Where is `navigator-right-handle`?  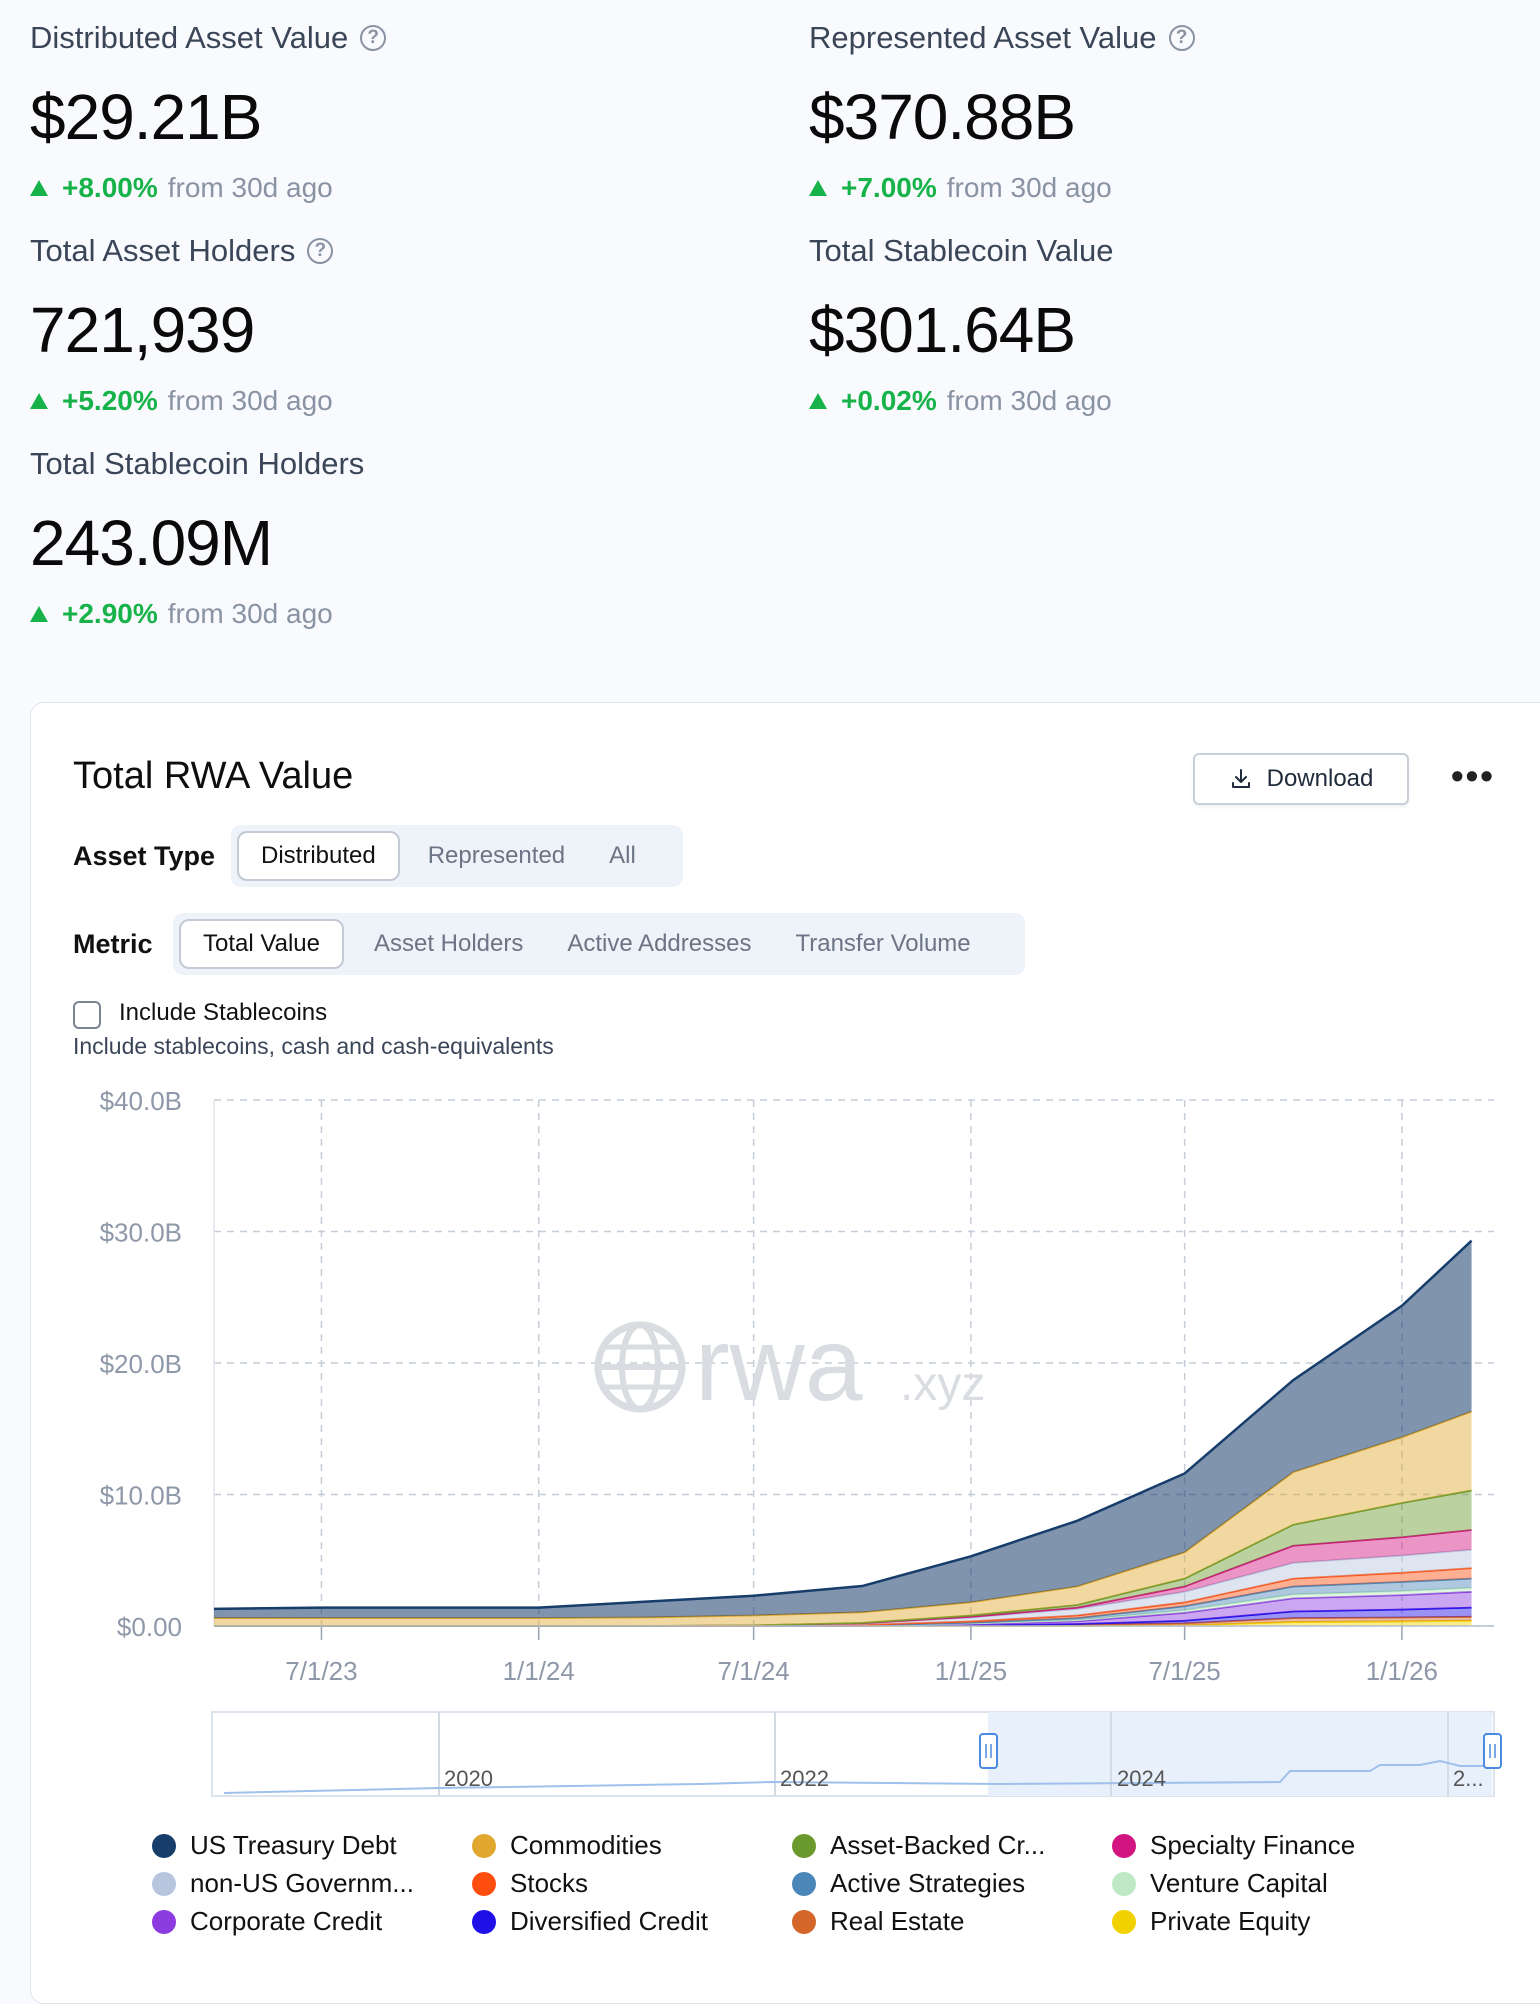
navigator-right-handle is located at coordinates (1492, 1751).